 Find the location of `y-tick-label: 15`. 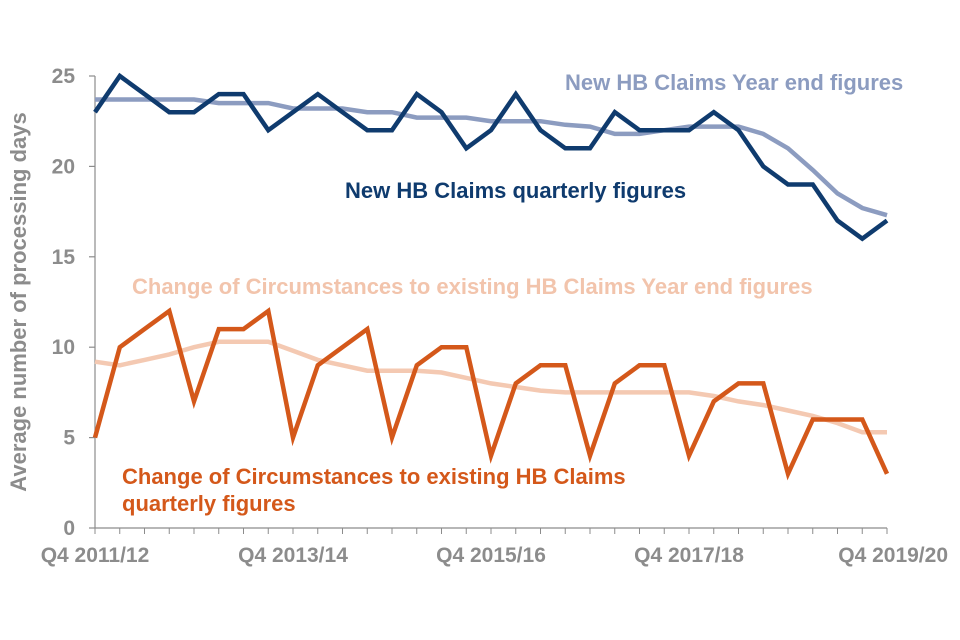

y-tick-label: 15 is located at coordinates (64, 257).